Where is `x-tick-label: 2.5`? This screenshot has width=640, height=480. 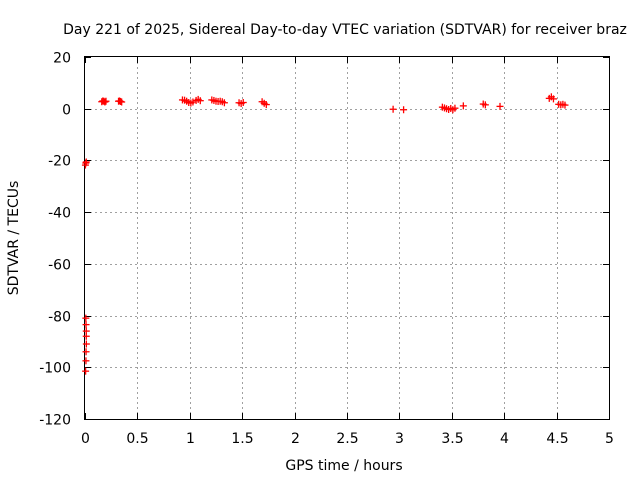
x-tick-label: 2.5 is located at coordinates (347, 439).